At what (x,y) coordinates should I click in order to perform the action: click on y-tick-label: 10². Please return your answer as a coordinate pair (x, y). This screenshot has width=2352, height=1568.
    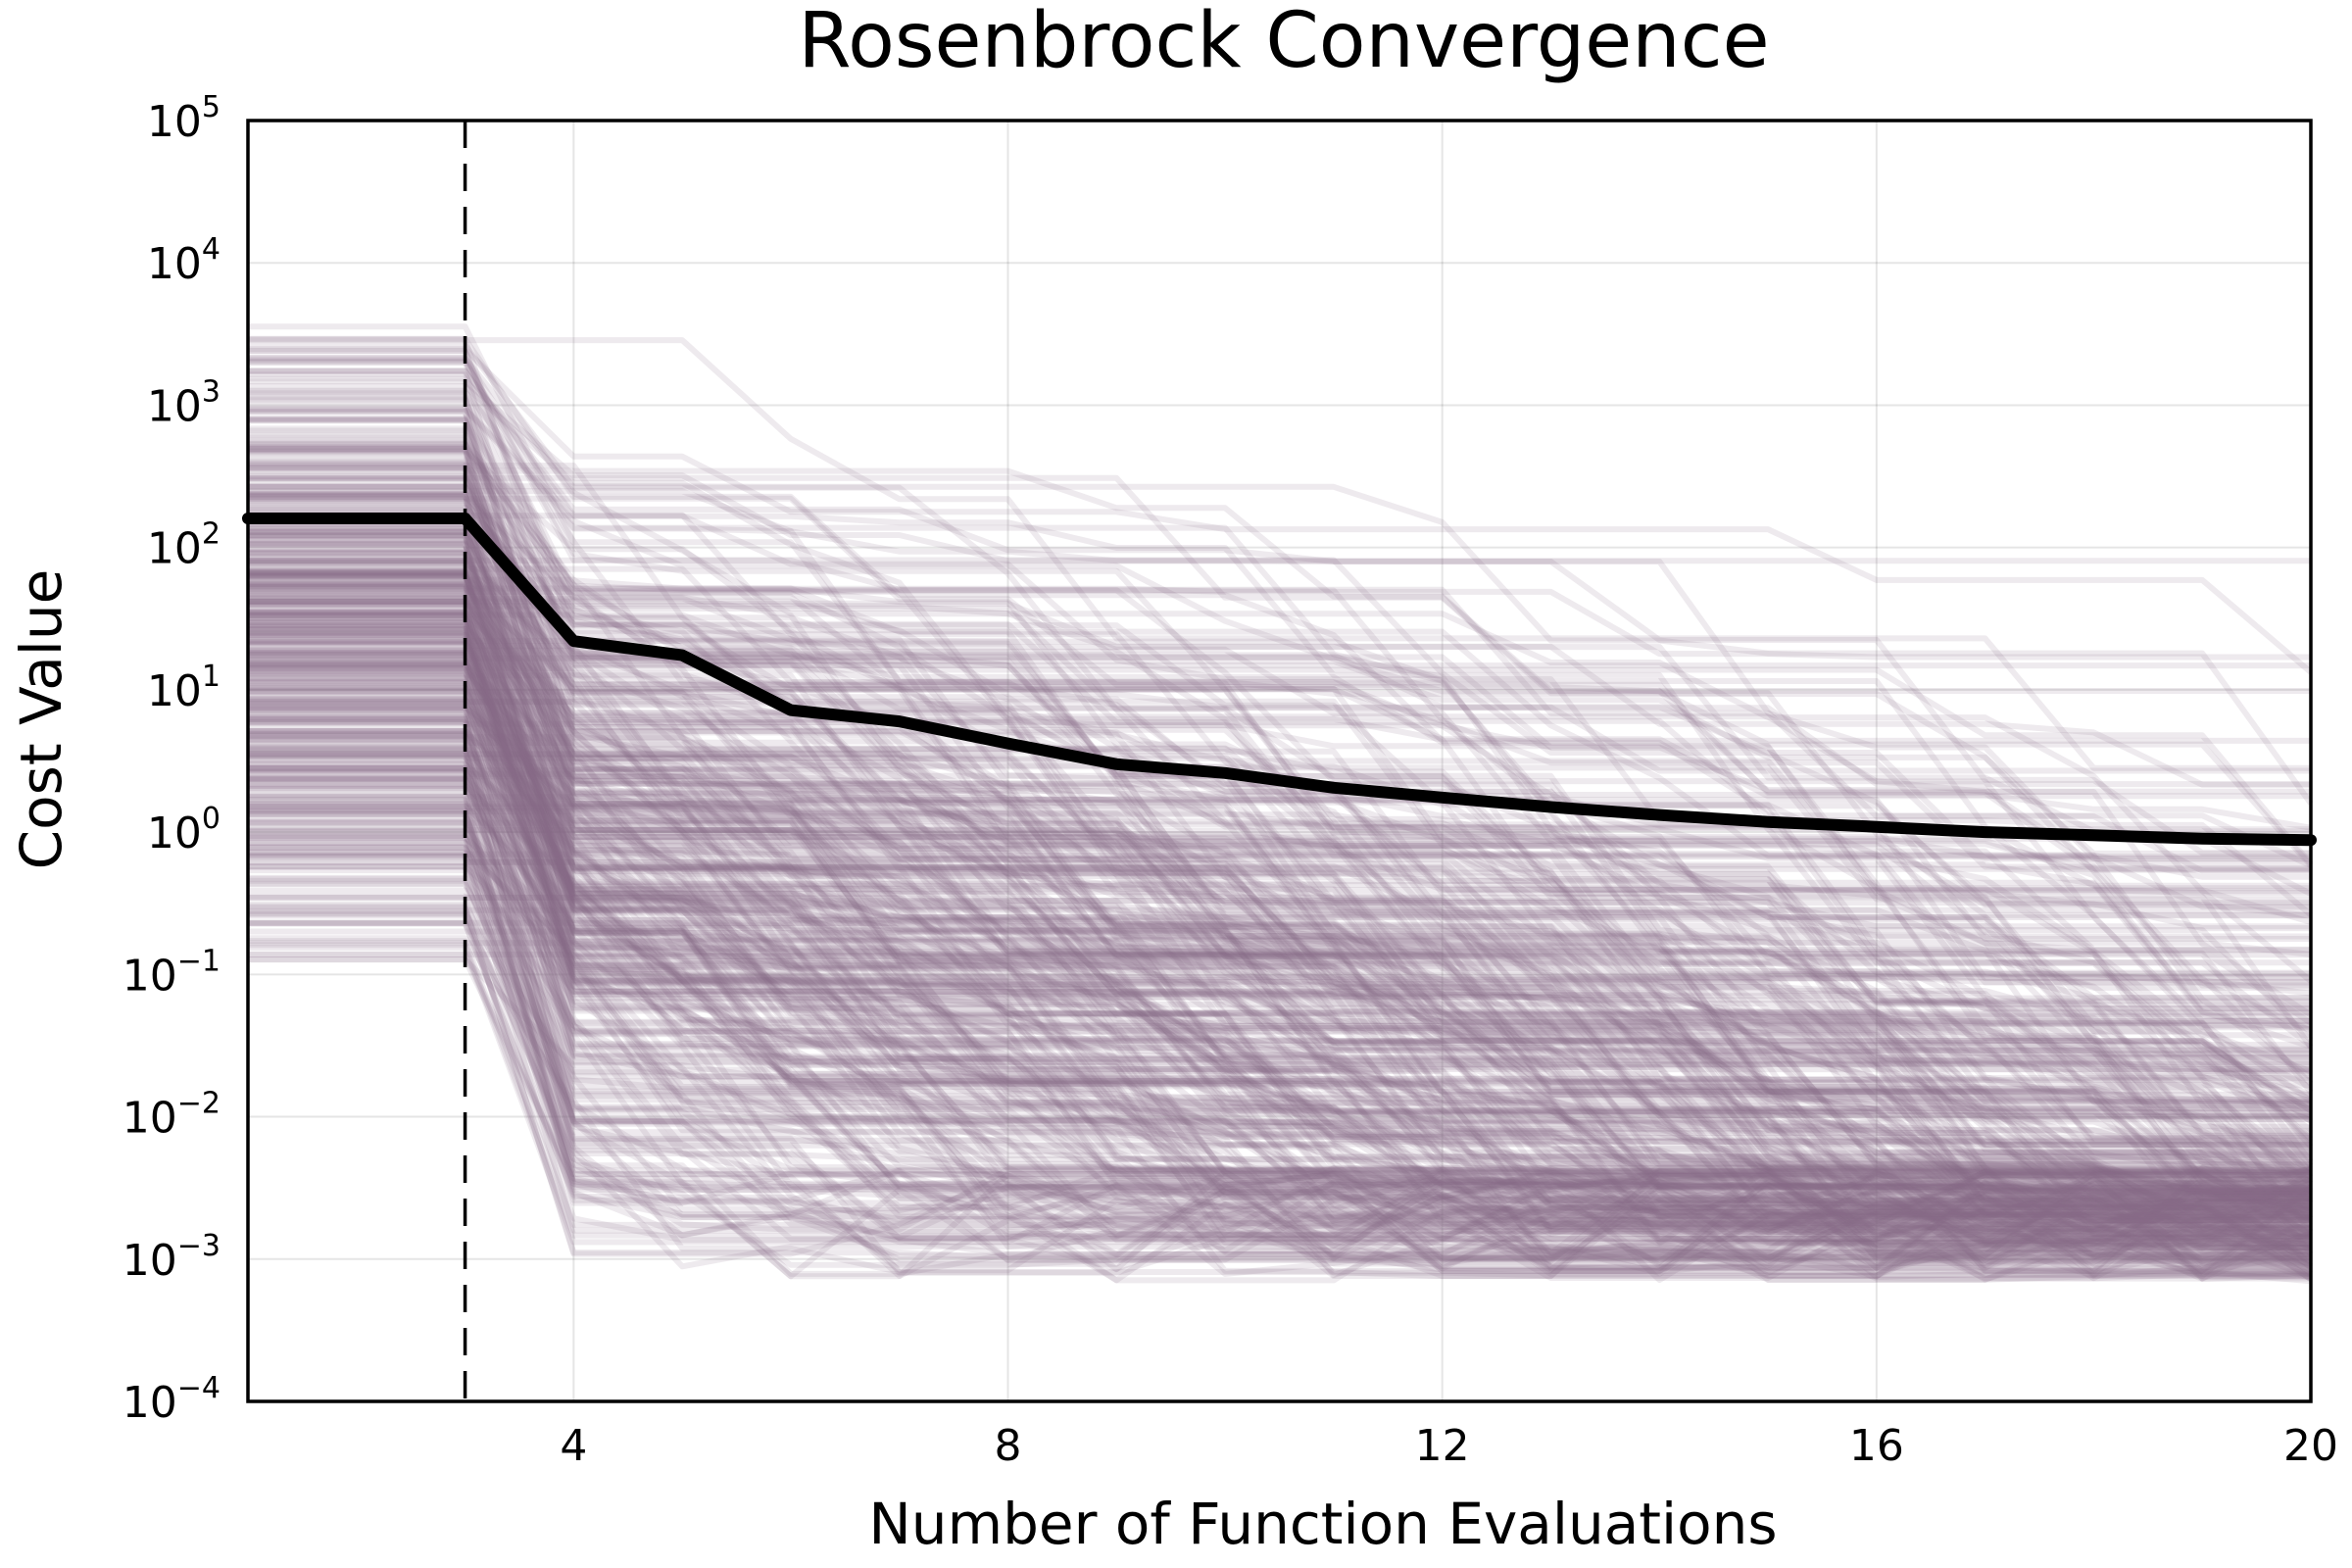
    Looking at the image, I should click on (183, 545).